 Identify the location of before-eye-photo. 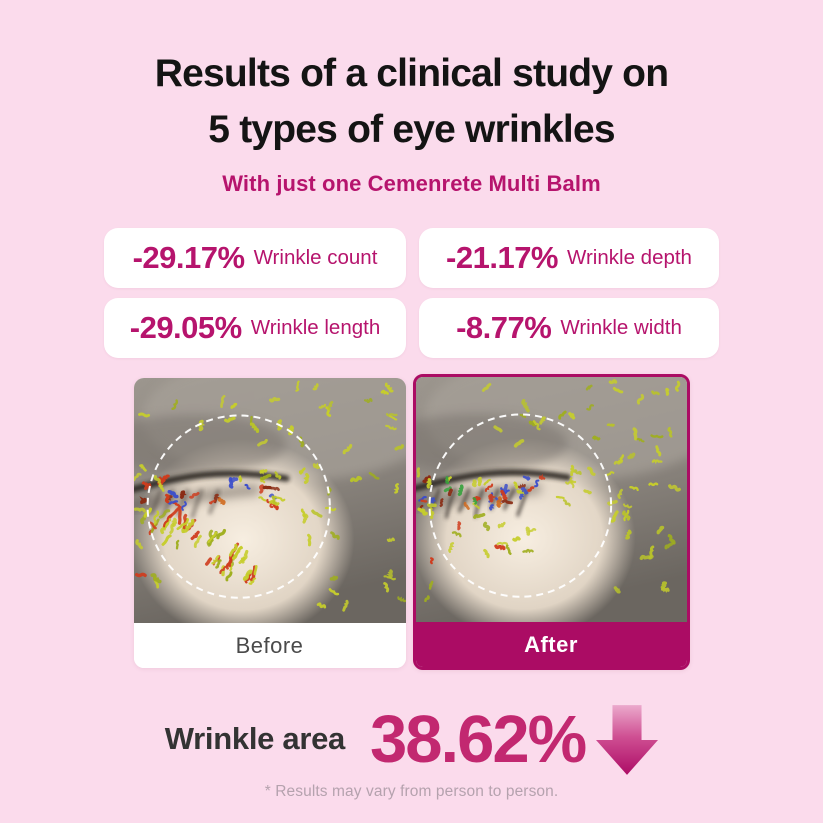
(269, 500).